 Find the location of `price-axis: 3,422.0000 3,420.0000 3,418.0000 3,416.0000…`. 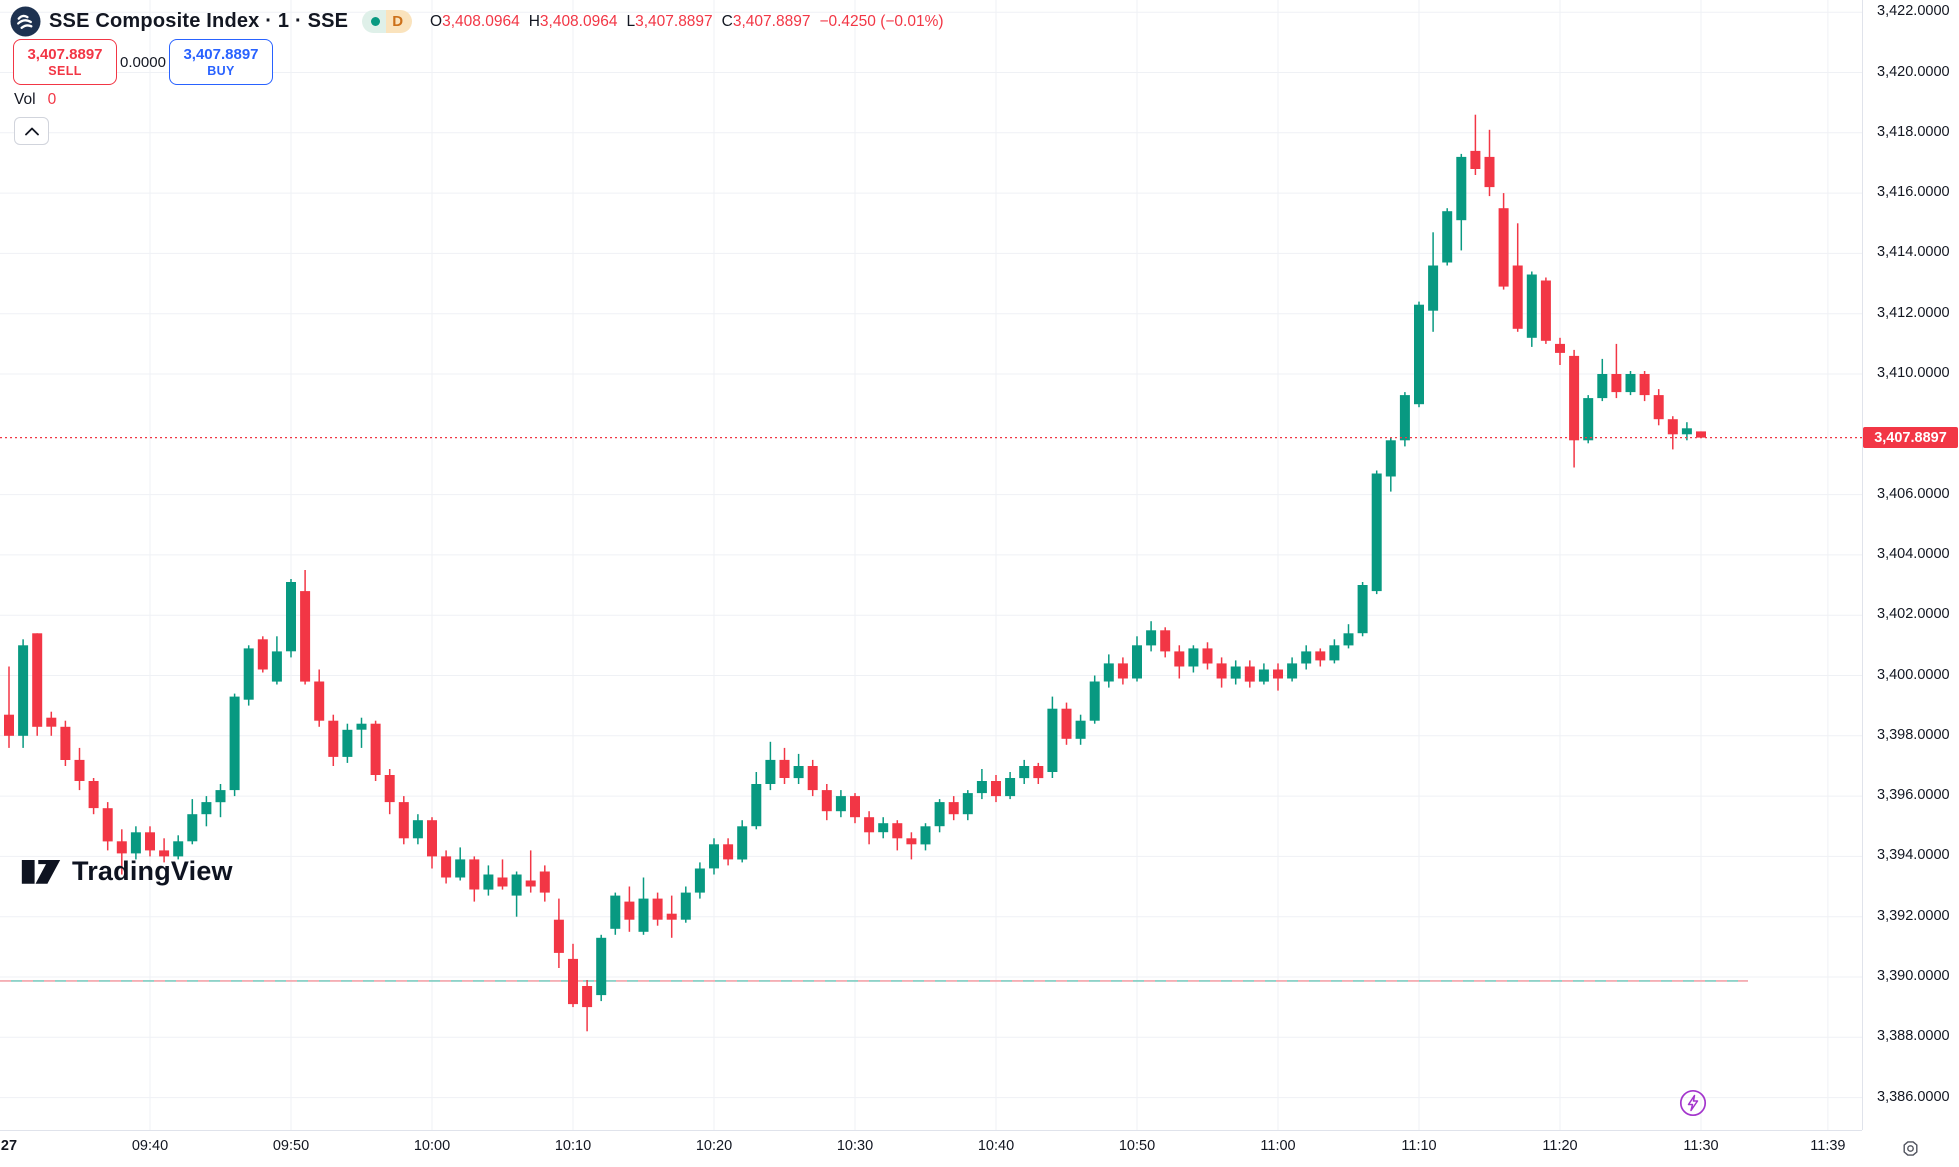

price-axis: 3,422.0000 3,420.0000 3,418.0000 3,416.0000… is located at coordinates (1910, 565).